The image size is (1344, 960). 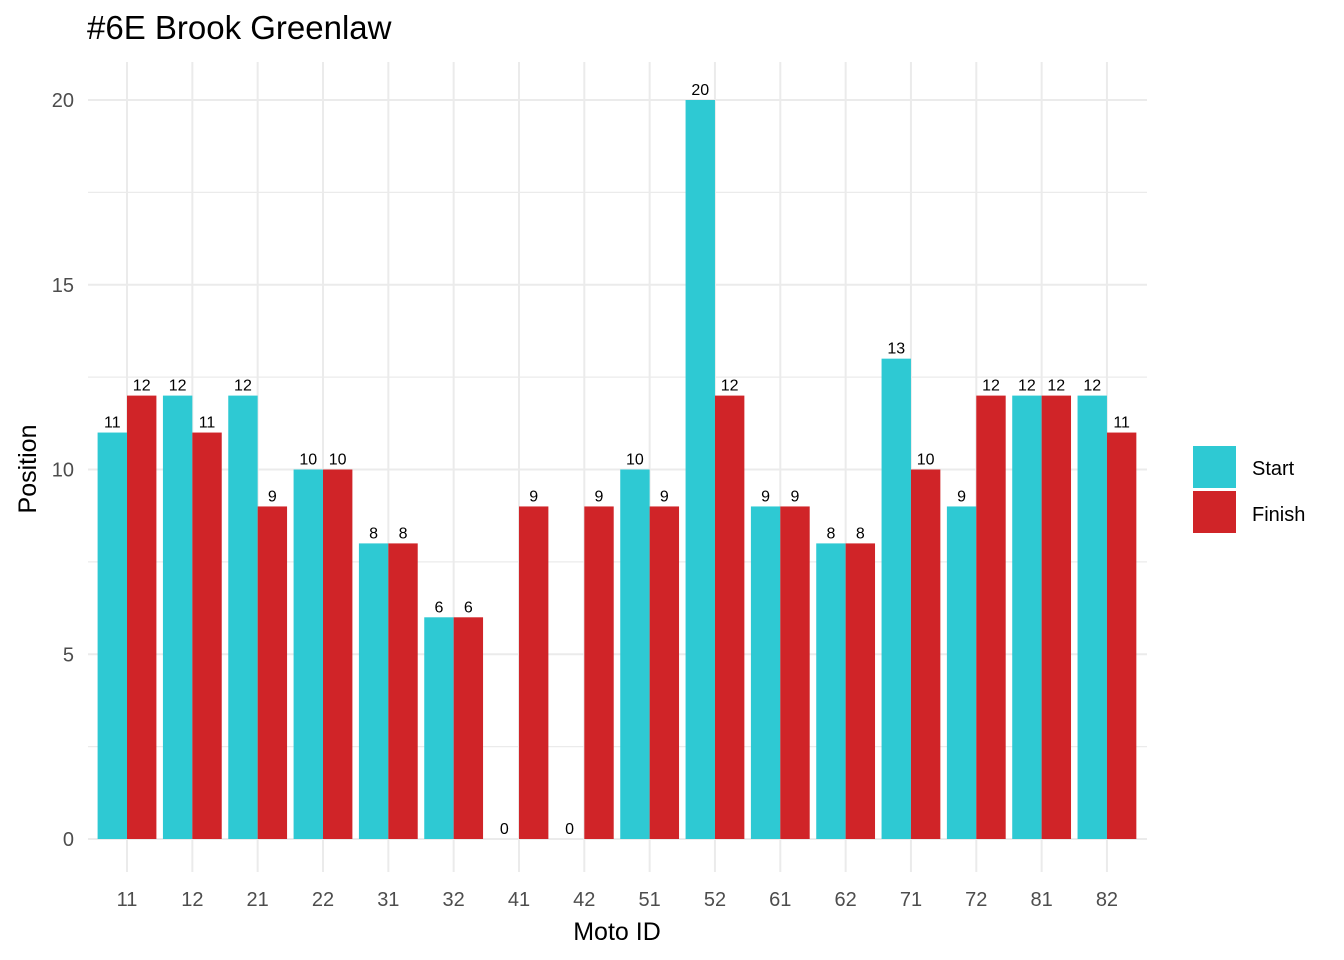 I want to click on x-tick-label: 52, so click(x=715, y=900).